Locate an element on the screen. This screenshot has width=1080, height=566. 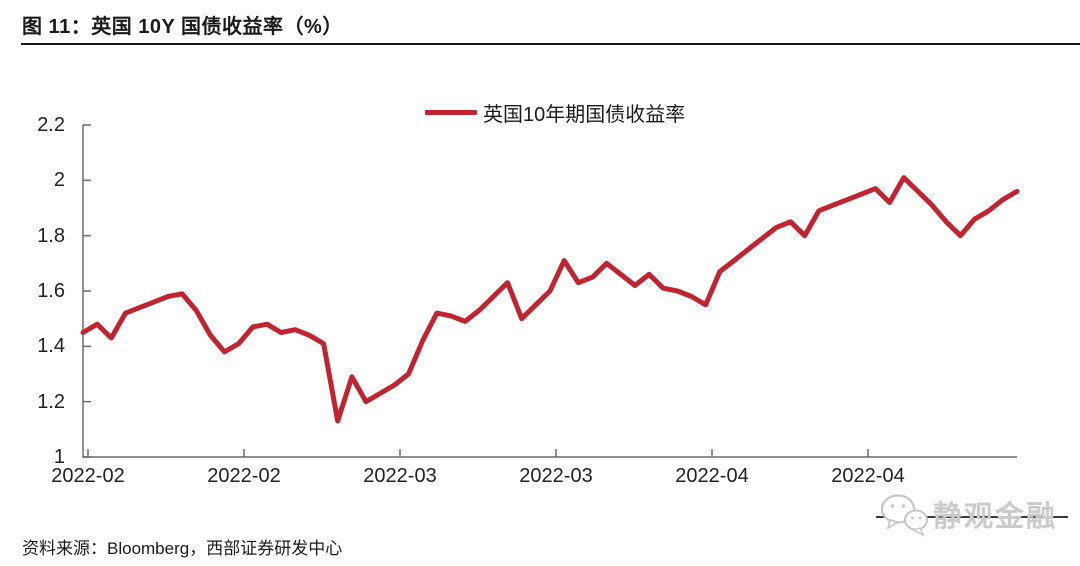
title-divider-rule is located at coordinates (550, 44).